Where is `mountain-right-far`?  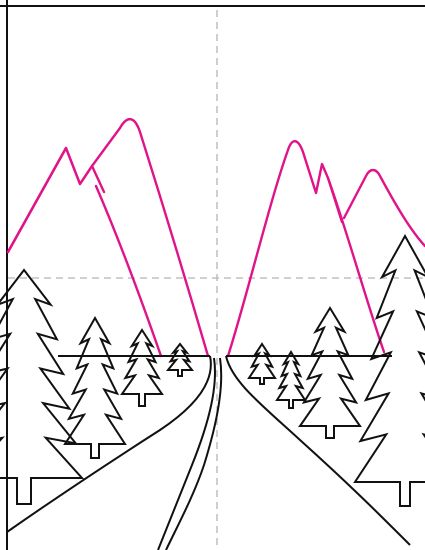
mountain-right-far is located at coordinates (383, 208).